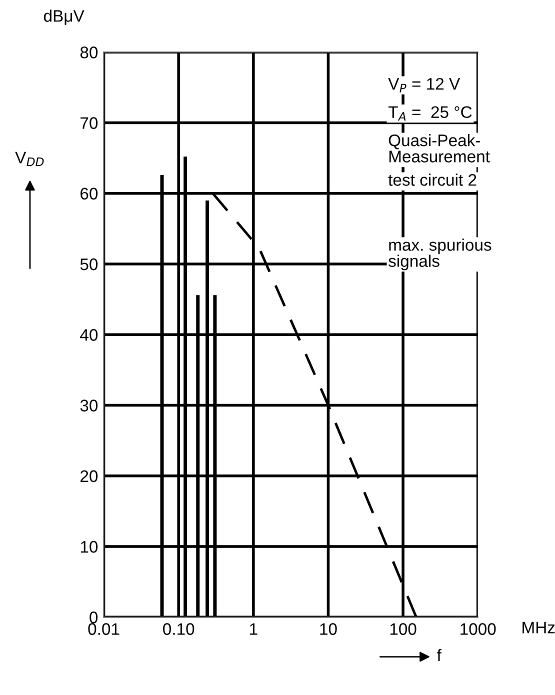 The image size is (555, 695). I want to click on x-axis-title: f, so click(439, 655).